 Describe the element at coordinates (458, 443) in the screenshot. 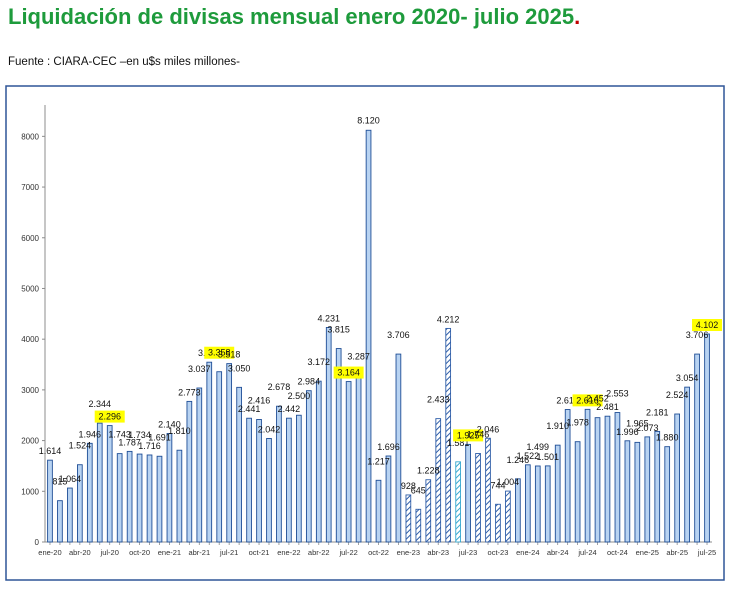

I see `data-label-jun-23: 1.581` at that location.